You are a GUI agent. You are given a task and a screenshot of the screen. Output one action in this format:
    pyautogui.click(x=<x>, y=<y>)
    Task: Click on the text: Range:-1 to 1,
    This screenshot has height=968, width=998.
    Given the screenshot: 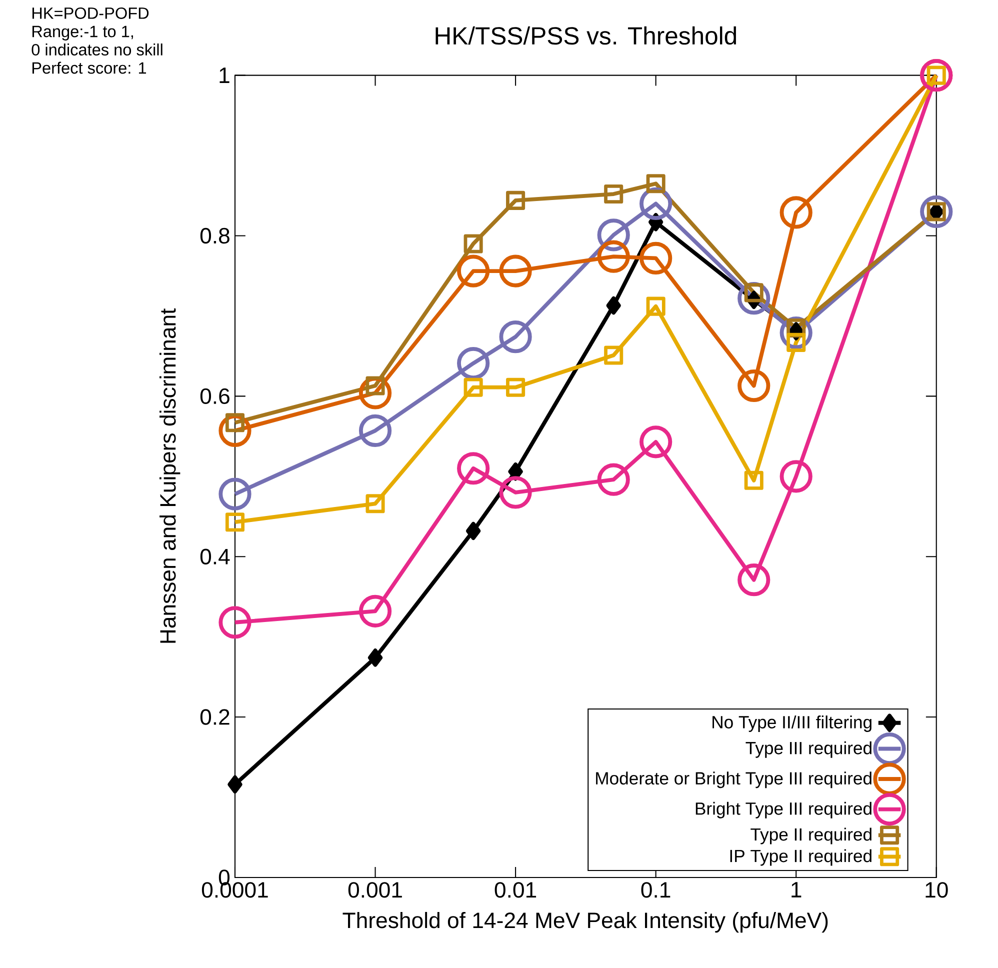 What is the action you would take?
    pyautogui.click(x=82, y=33)
    